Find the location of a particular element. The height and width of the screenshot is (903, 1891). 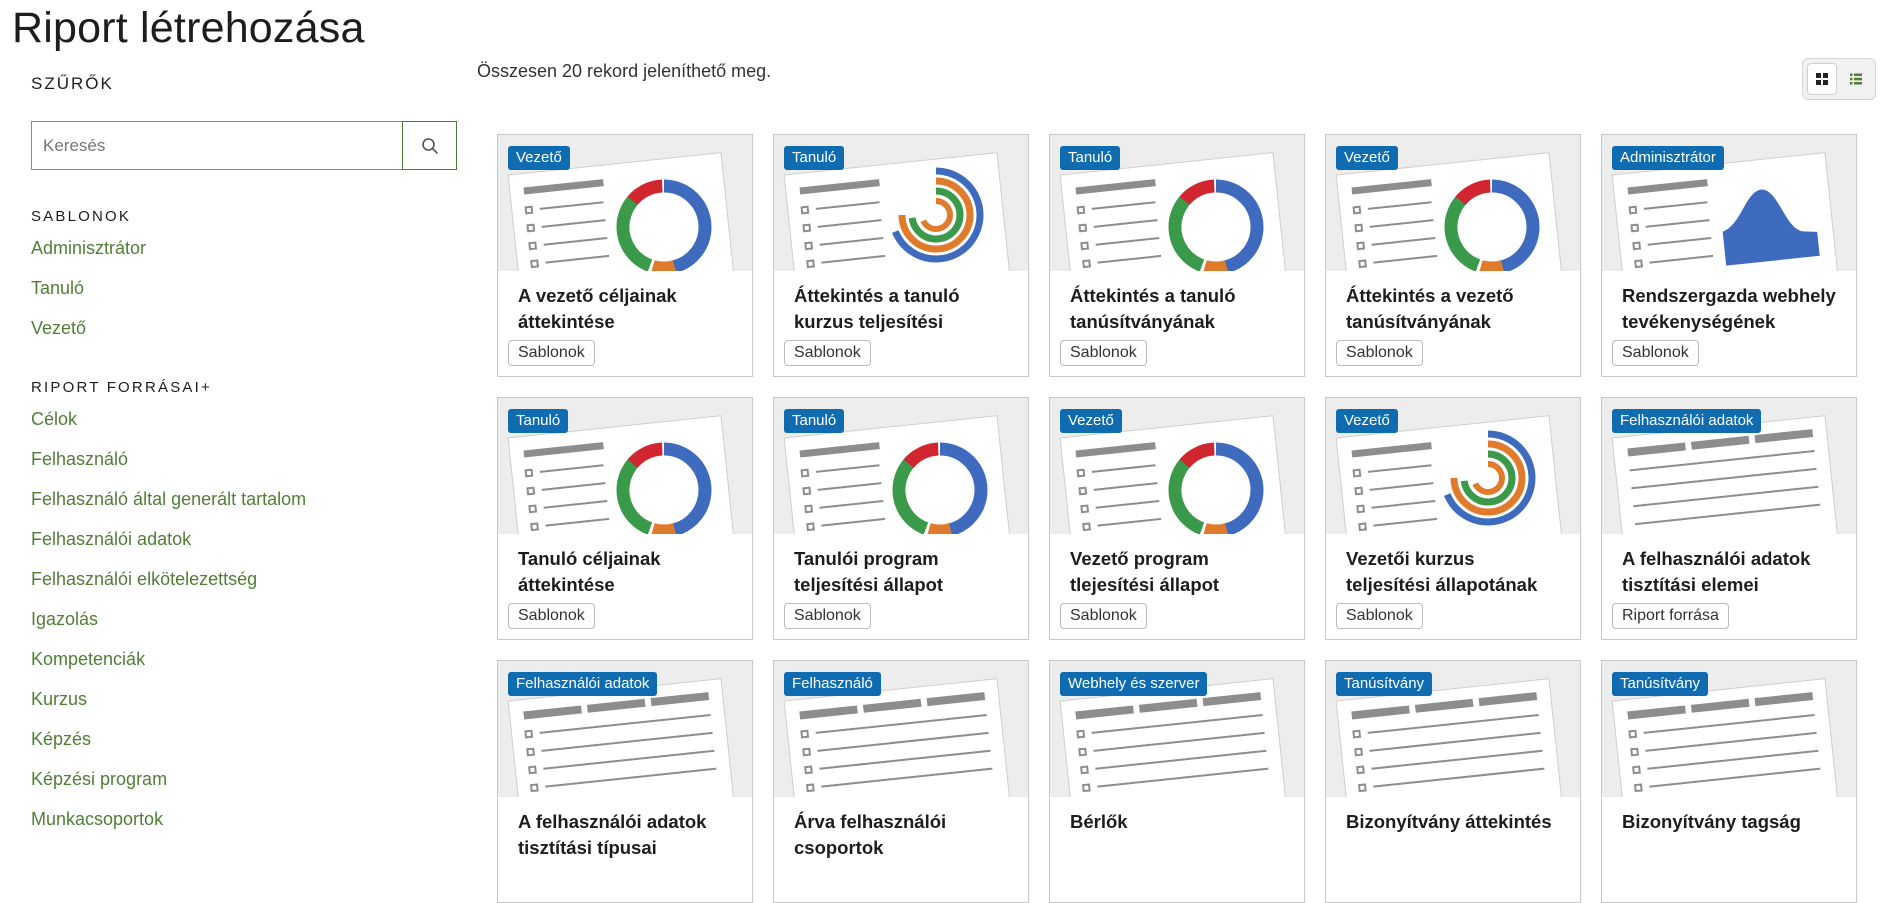

card-title: Rendszergazda webhely tevékenységének is located at coordinates (1729, 308).